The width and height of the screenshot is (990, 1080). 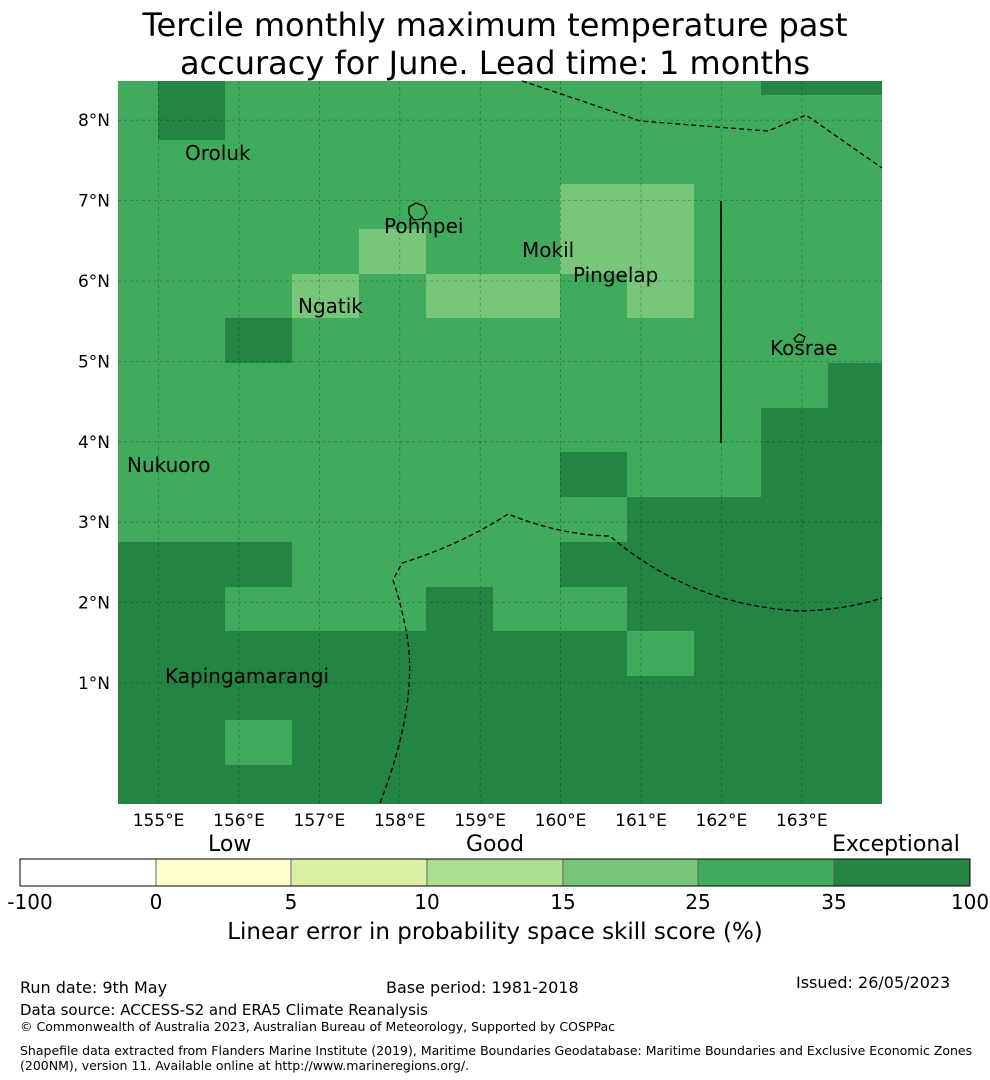 What do you see at coordinates (320, 821) in the screenshot?
I see `lon-tick-label: 157°E` at bounding box center [320, 821].